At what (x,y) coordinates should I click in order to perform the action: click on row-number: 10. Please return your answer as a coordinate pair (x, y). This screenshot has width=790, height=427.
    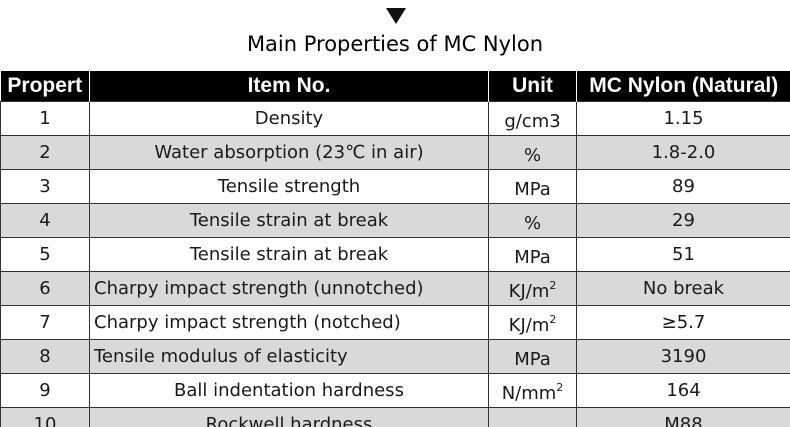
    Looking at the image, I should click on (45, 416).